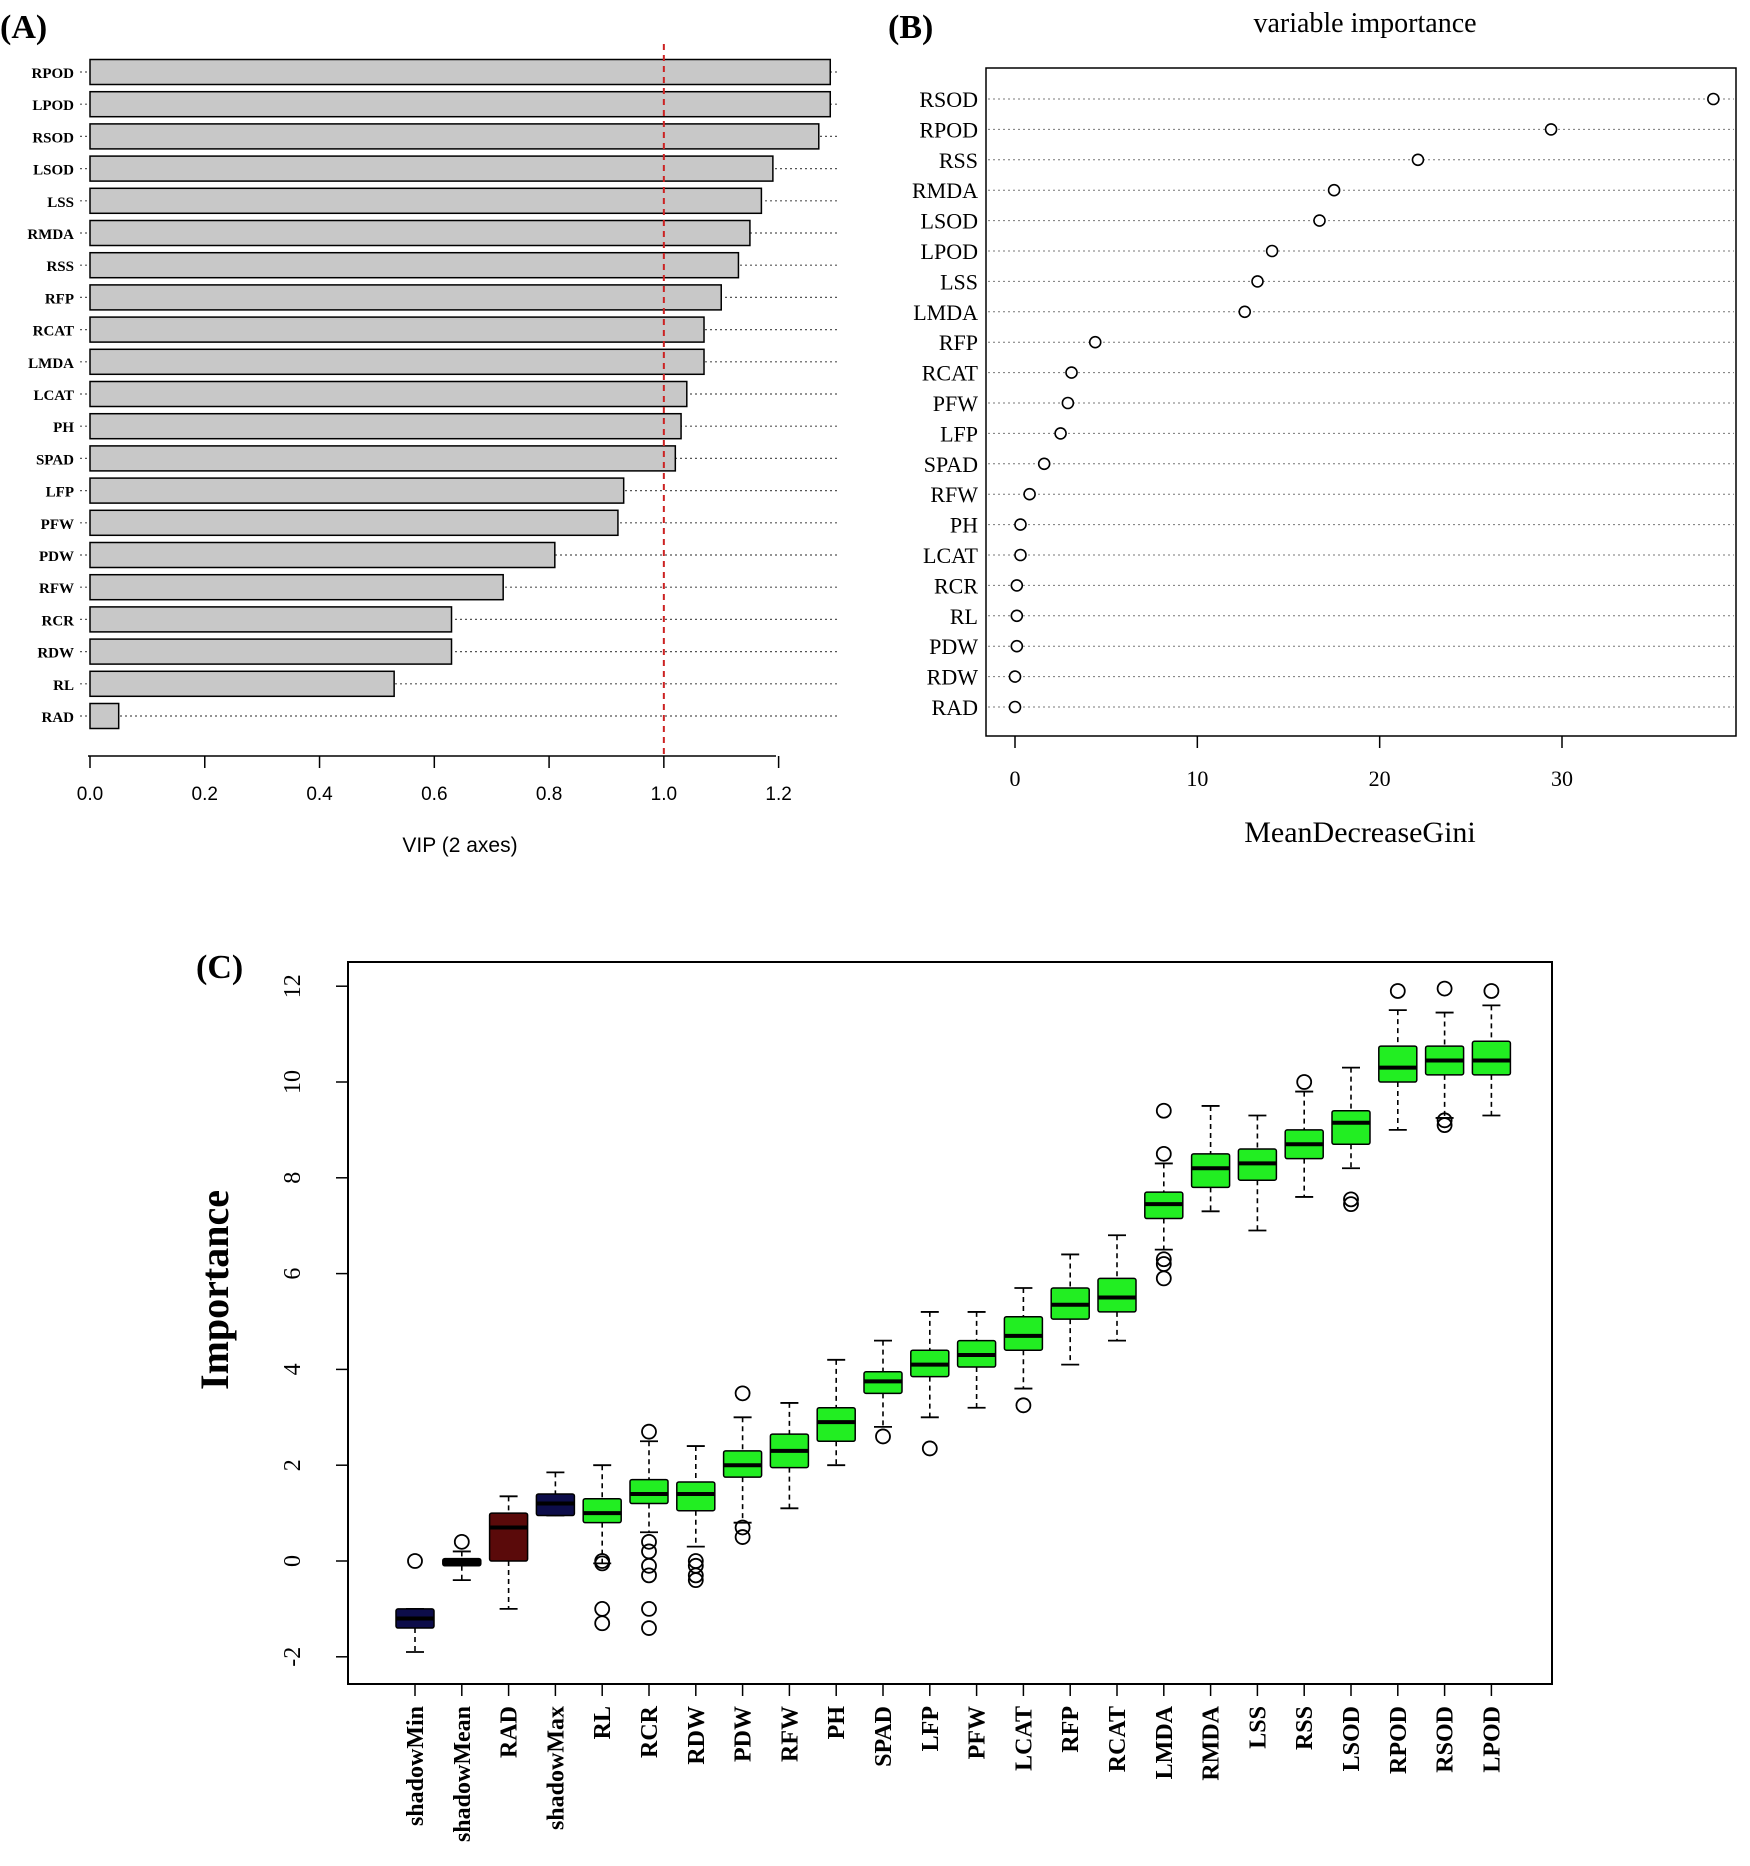 The image size is (1750, 1866). Describe the element at coordinates (790, 1734) in the screenshot. I see `c-category-label: RFW` at that location.